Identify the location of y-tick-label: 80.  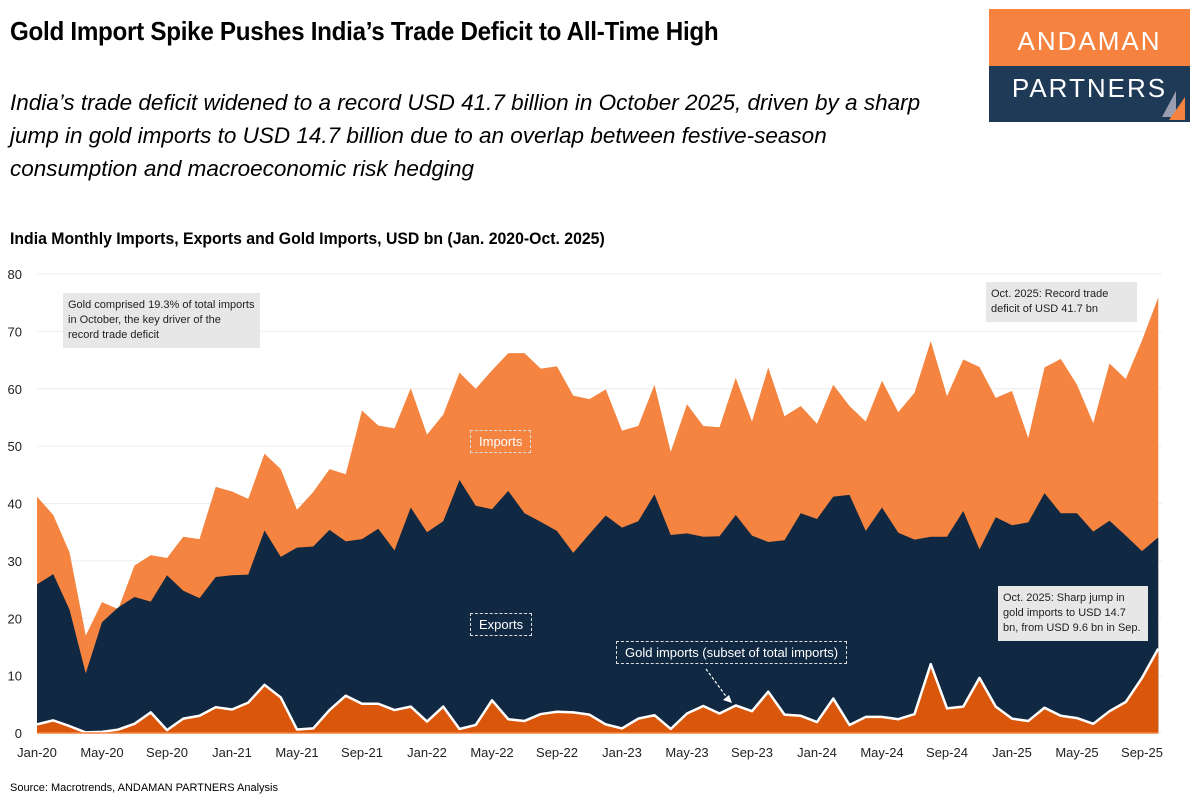
(15, 274).